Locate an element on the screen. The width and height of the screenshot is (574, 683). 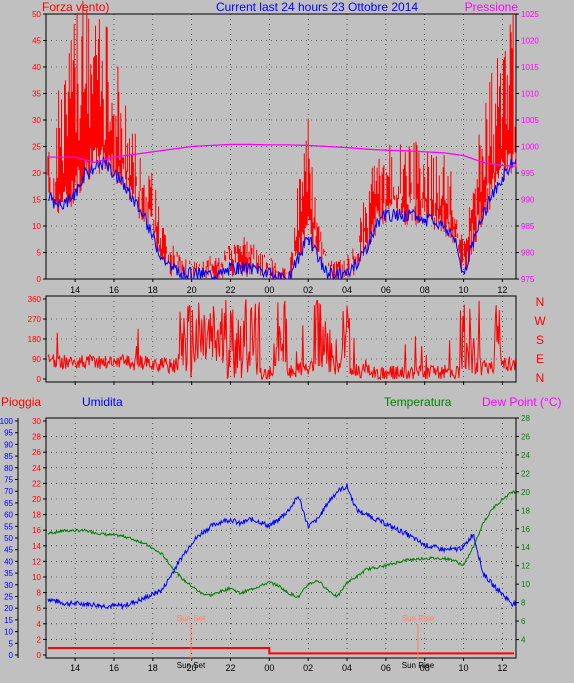
p3-hum-tick-label-100: 100 is located at coordinates (7, 421).